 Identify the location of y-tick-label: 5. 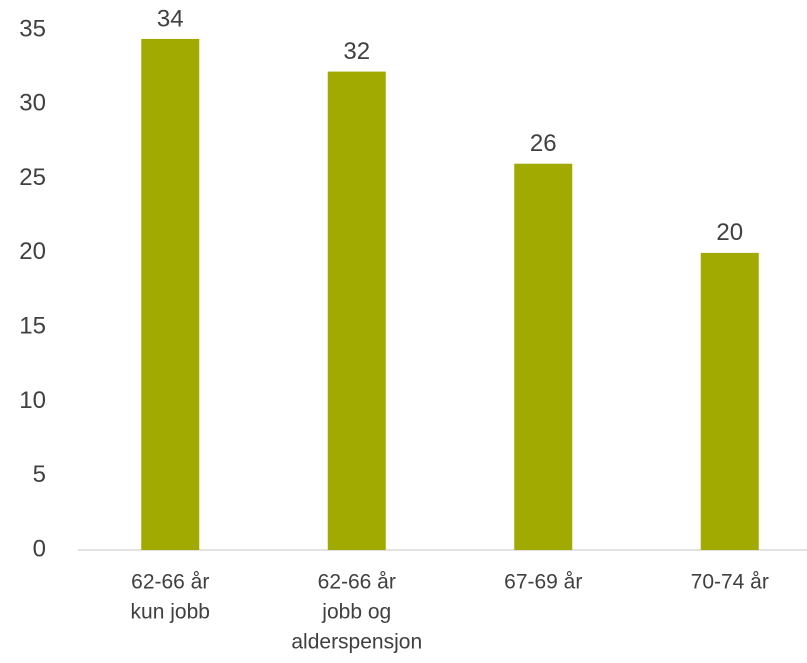
(39, 474).